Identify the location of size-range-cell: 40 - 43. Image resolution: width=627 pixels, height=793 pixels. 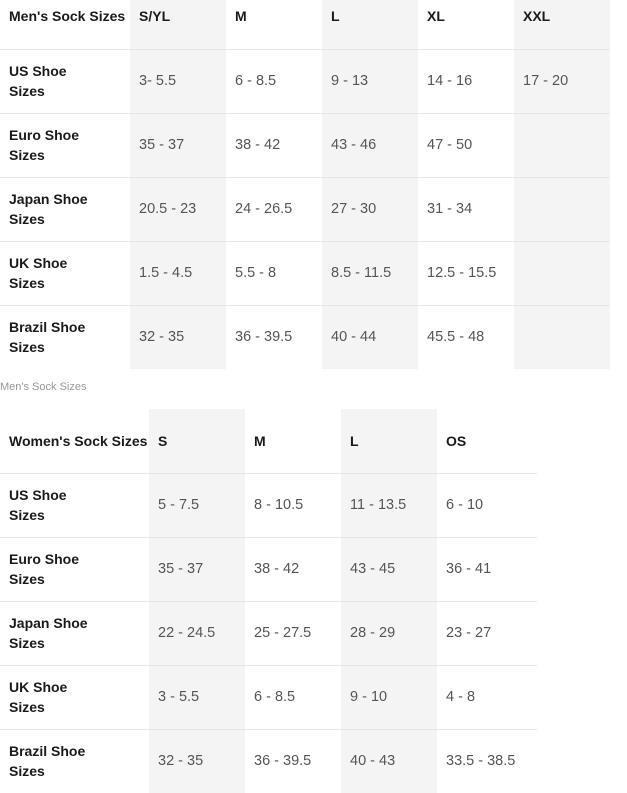
(389, 760).